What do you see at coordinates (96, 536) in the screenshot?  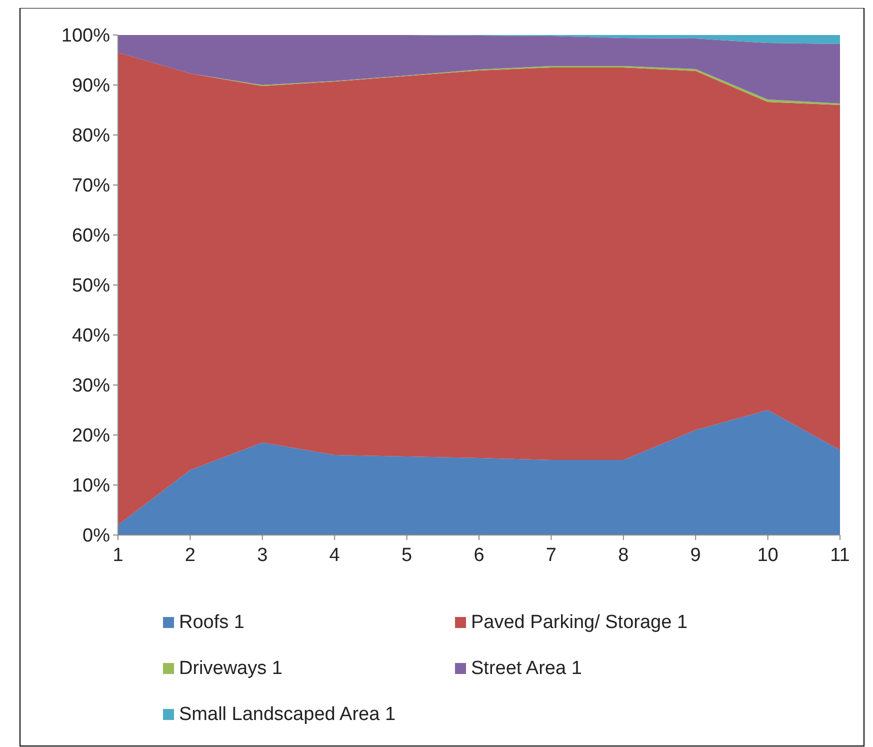 I see `y-tick-label: 0%` at bounding box center [96, 536].